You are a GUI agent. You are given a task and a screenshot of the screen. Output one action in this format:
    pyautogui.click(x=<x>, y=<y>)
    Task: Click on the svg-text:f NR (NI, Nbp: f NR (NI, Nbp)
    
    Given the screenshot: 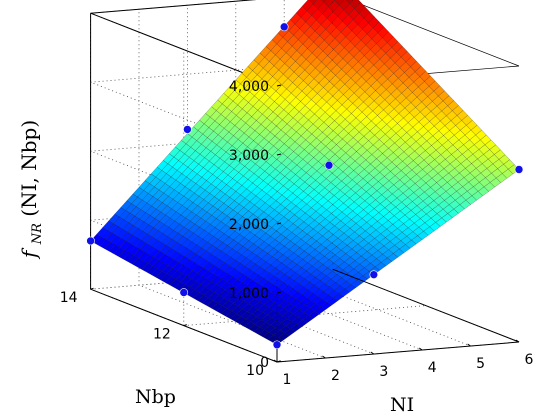 What is the action you would take?
    pyautogui.click(x=31, y=190)
    